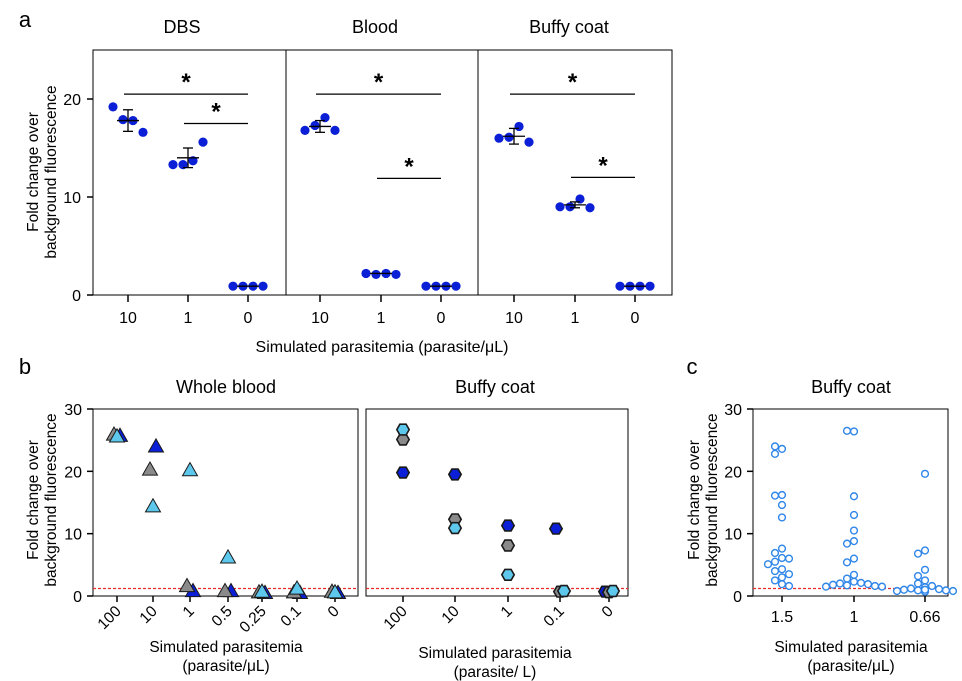 This screenshot has width=962, height=681. What do you see at coordinates (72, 100) in the screenshot?
I see `y-tick-label-a: 20` at bounding box center [72, 100].